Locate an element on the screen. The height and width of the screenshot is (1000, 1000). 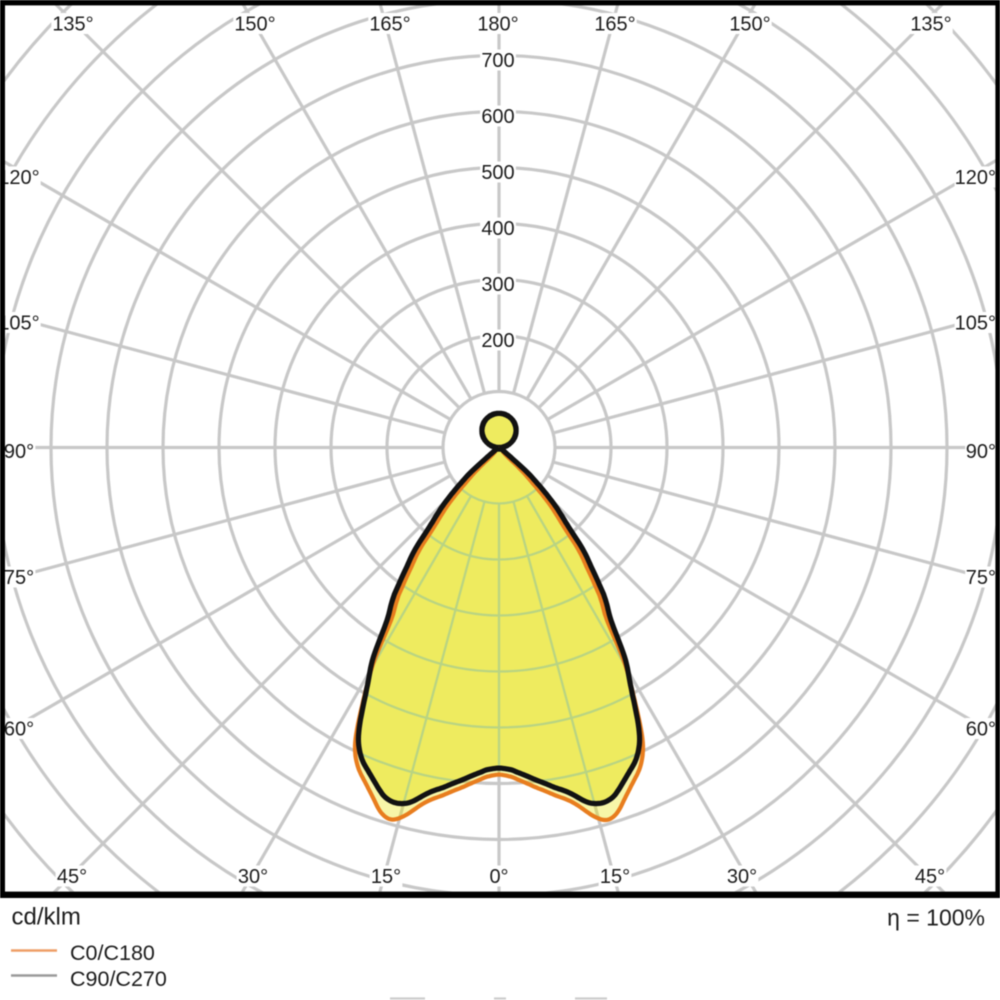
svg-text: cd/klm is located at coordinates (46, 917).